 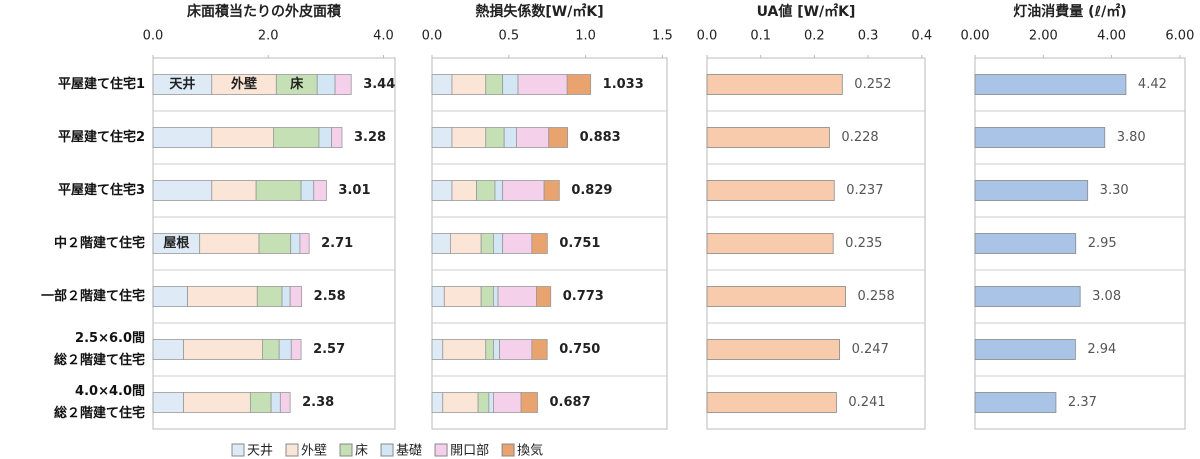 I want to click on total-label: 0.829, so click(x=591, y=190).